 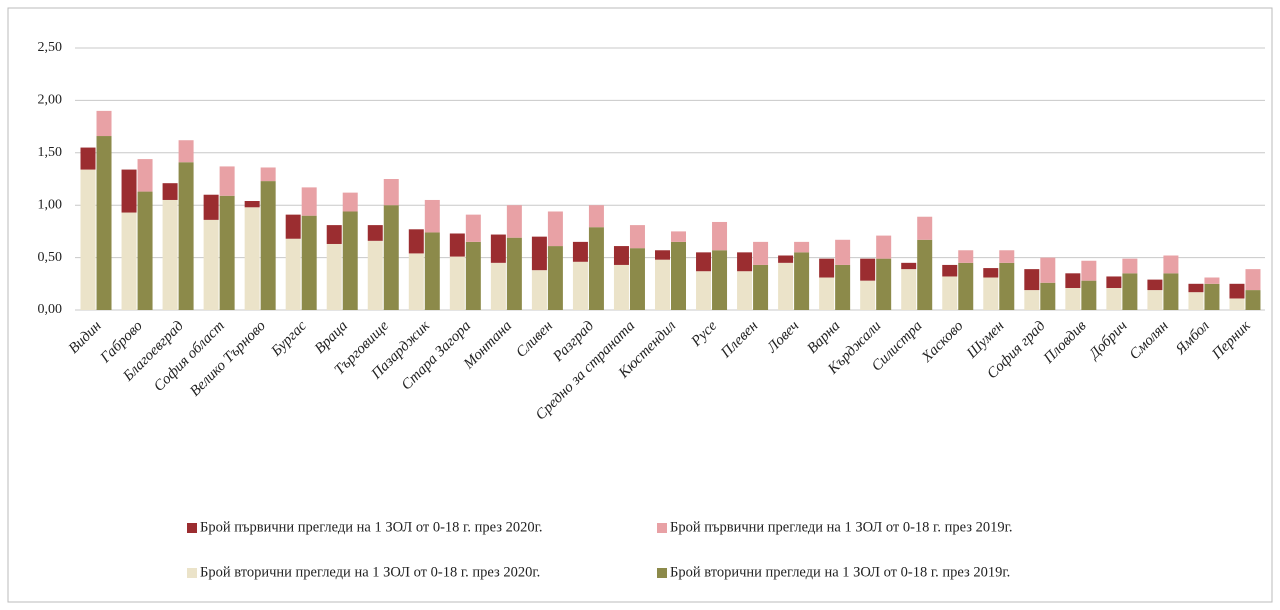 I want to click on y-tick-label: 1,50, so click(x=50, y=152).